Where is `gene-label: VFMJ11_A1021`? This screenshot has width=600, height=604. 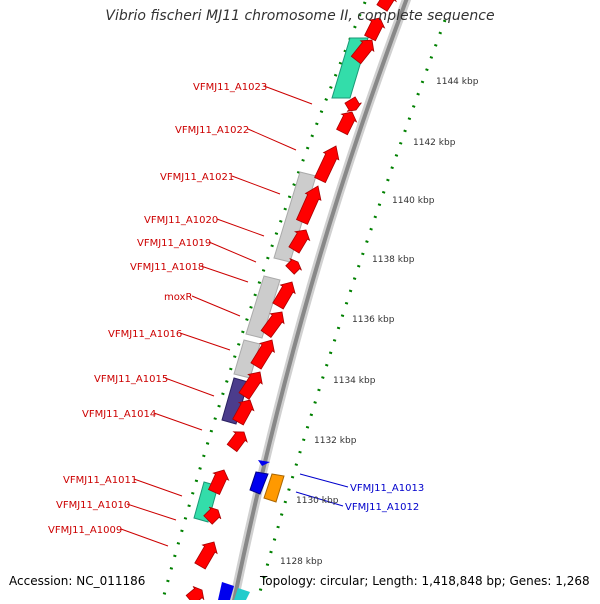
gene-label: VFMJ11_A1021 is located at coordinates (197, 177).